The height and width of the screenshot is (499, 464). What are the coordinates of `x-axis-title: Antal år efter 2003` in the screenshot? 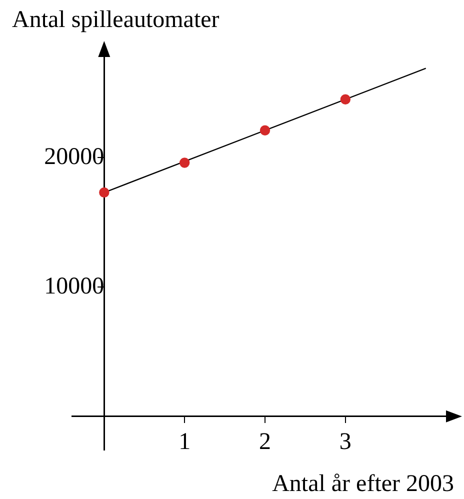 It's located at (363, 484).